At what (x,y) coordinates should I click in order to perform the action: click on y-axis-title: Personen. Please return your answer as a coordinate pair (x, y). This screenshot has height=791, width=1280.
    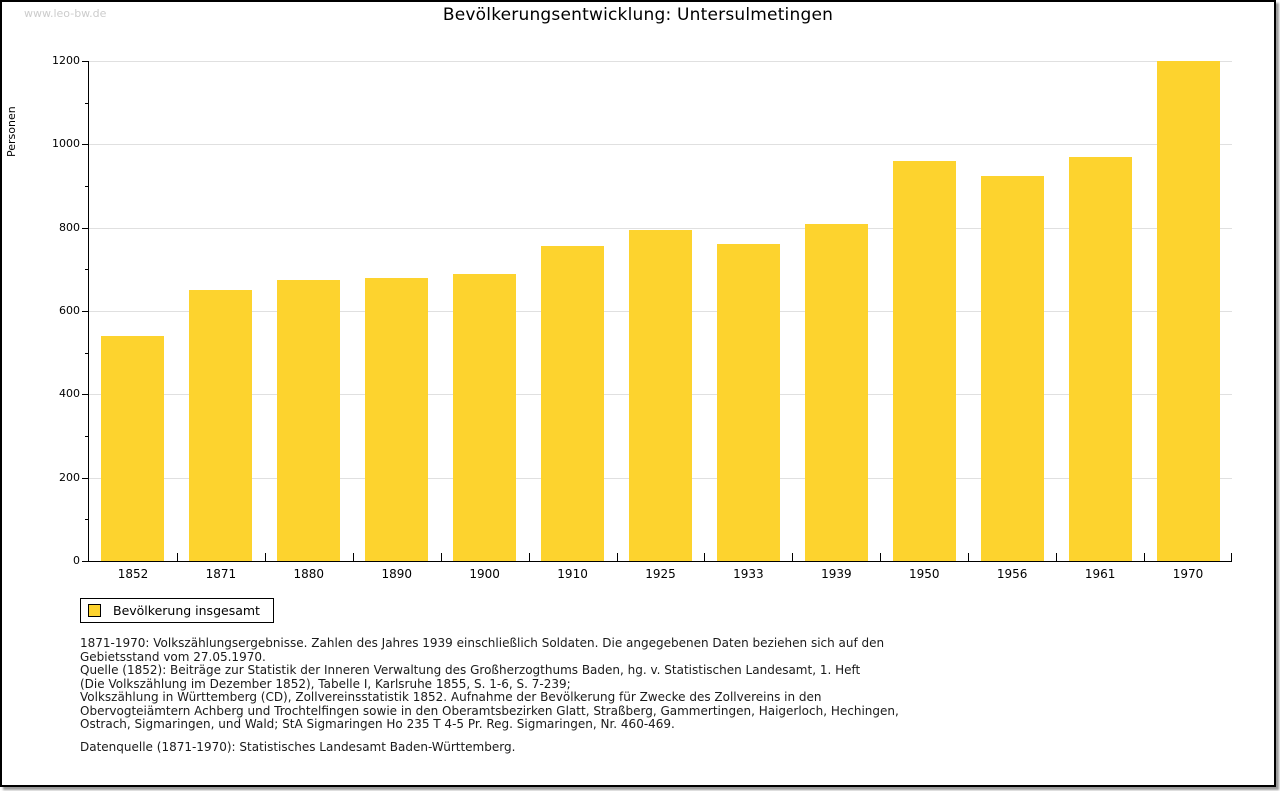
    Looking at the image, I should click on (11, 131).